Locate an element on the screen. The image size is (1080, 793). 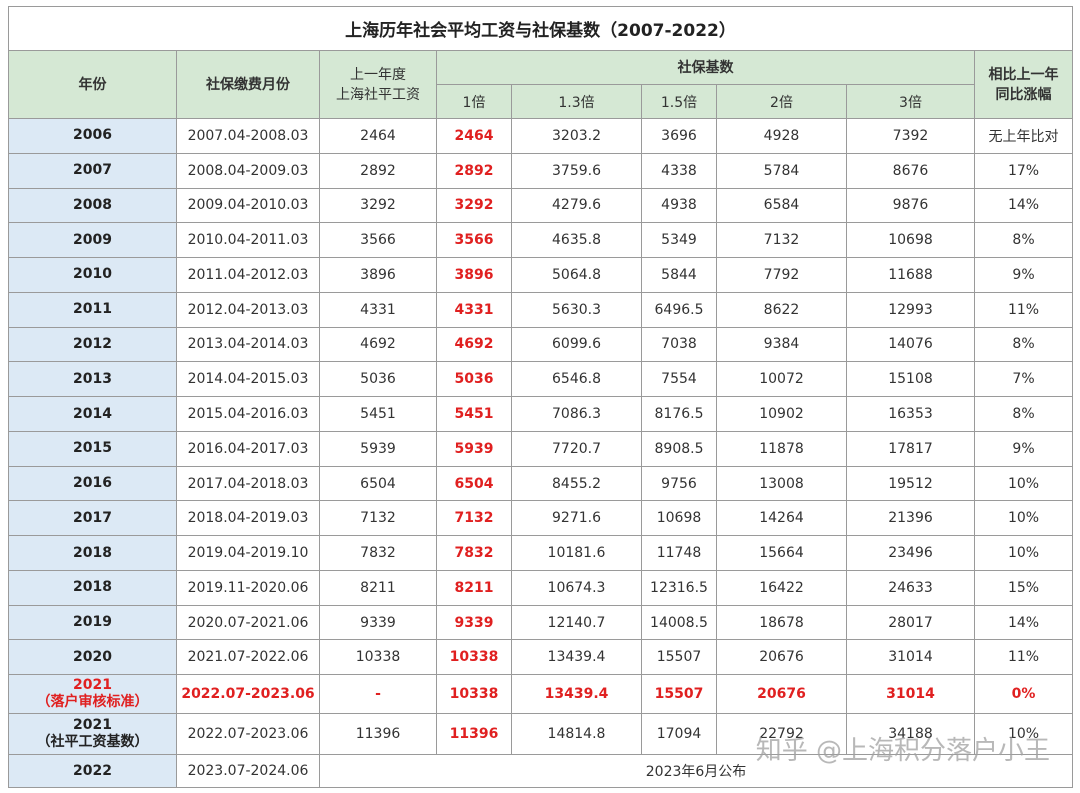
cell-m13: 9271.6 is located at coordinates (576, 518).